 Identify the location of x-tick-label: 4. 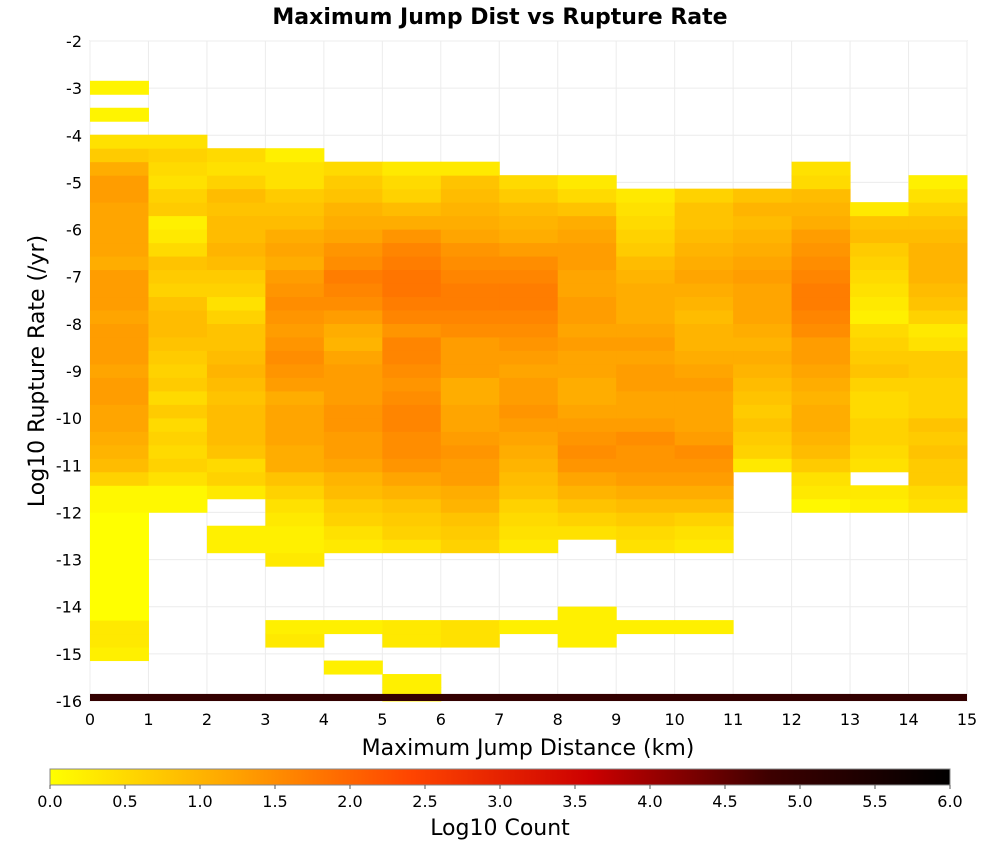
(324, 719).